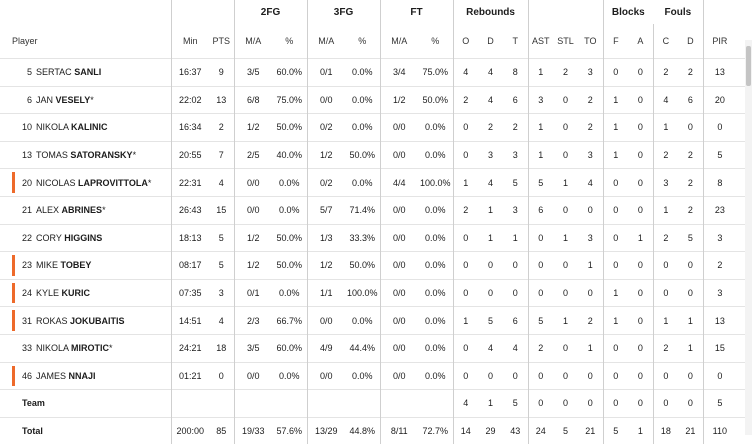 This screenshot has width=752, height=444. Describe the element at coordinates (719, 128) in the screenshot. I see `cell-pir: 0` at that location.